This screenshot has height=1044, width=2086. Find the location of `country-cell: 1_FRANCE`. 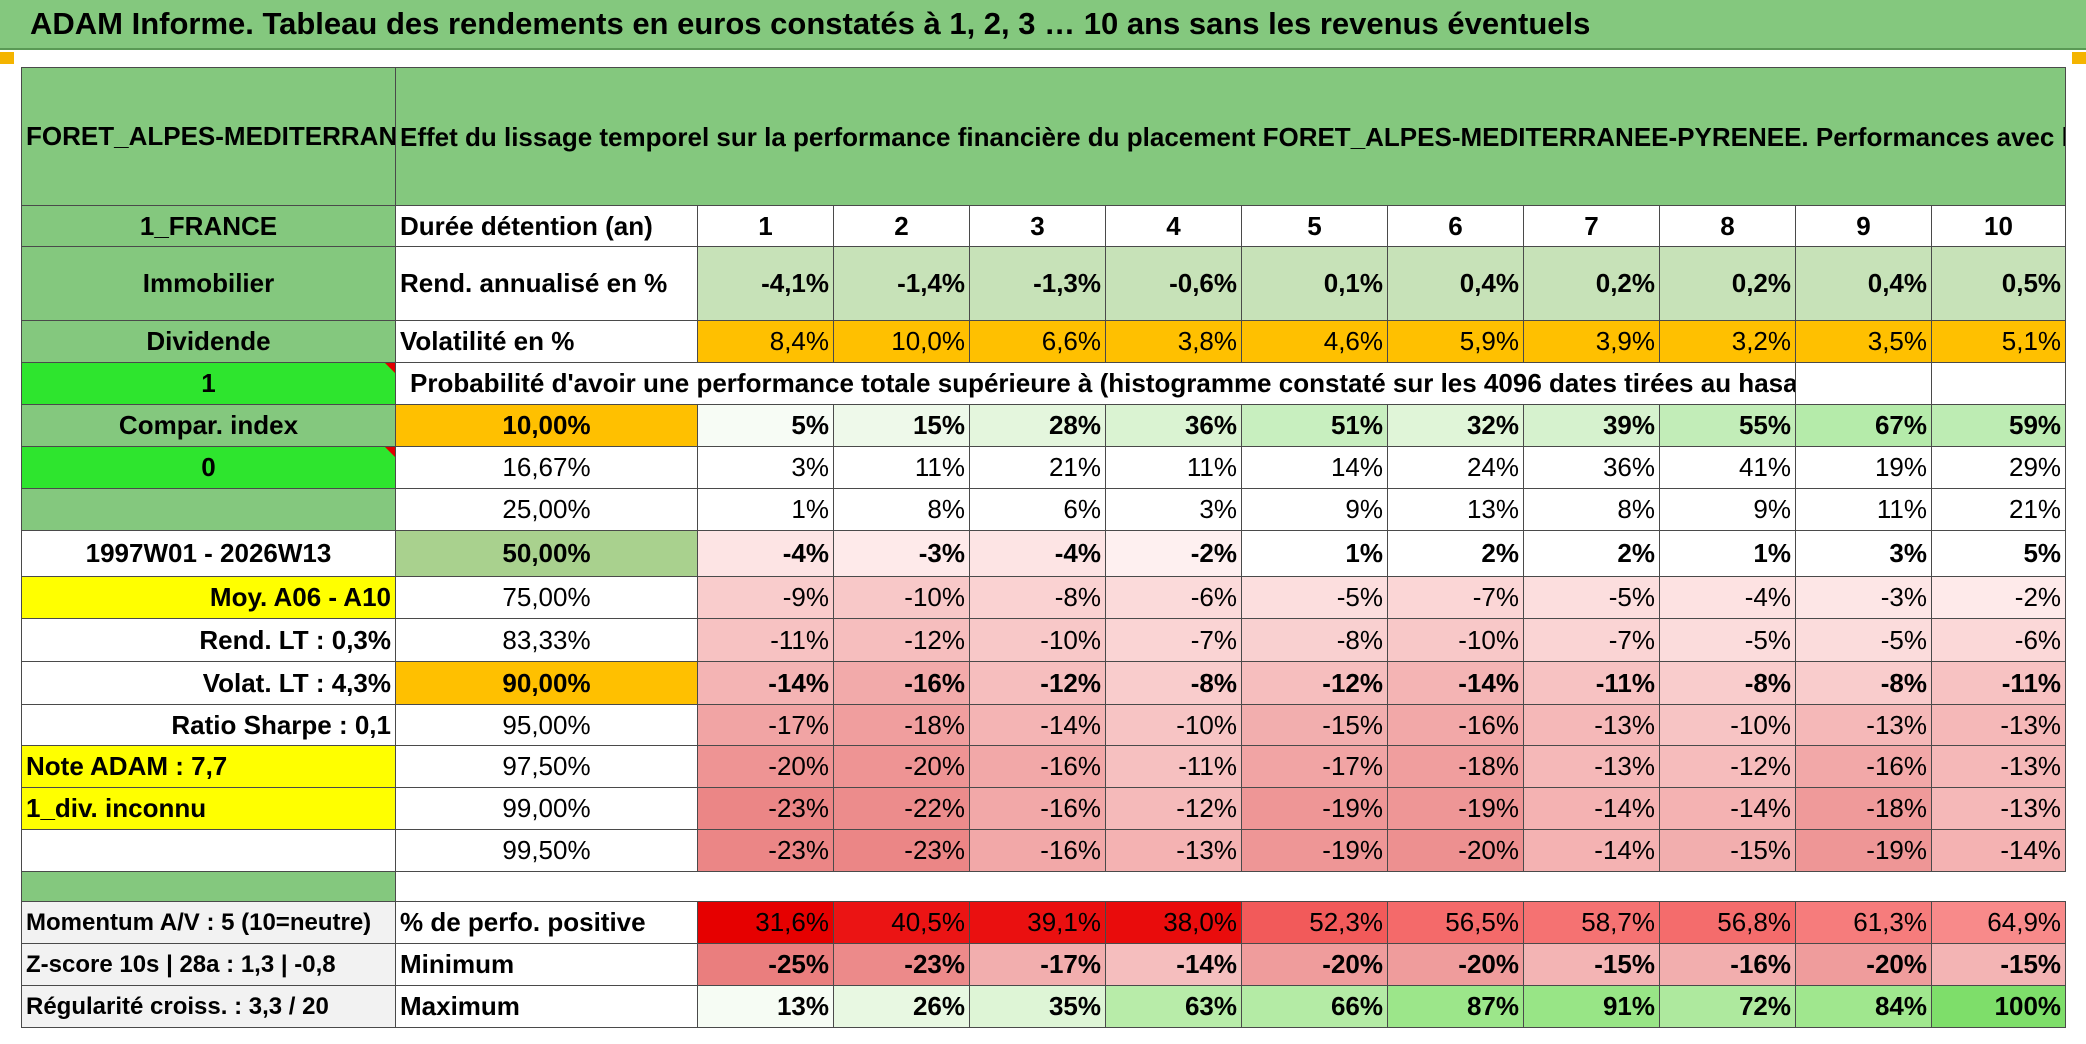

country-cell: 1_FRANCE is located at coordinates (208, 226).